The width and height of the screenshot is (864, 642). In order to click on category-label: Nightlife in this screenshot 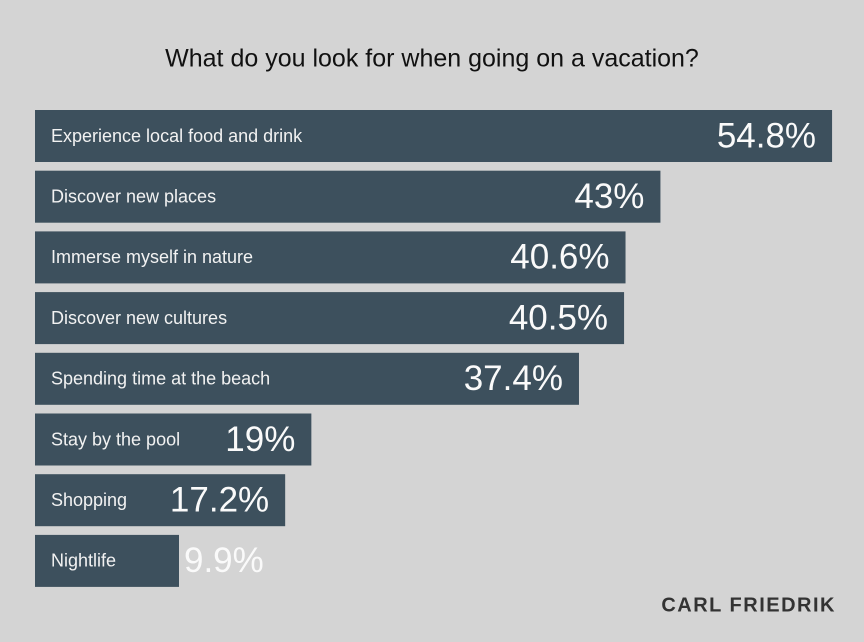, I will do `click(83, 561)`.